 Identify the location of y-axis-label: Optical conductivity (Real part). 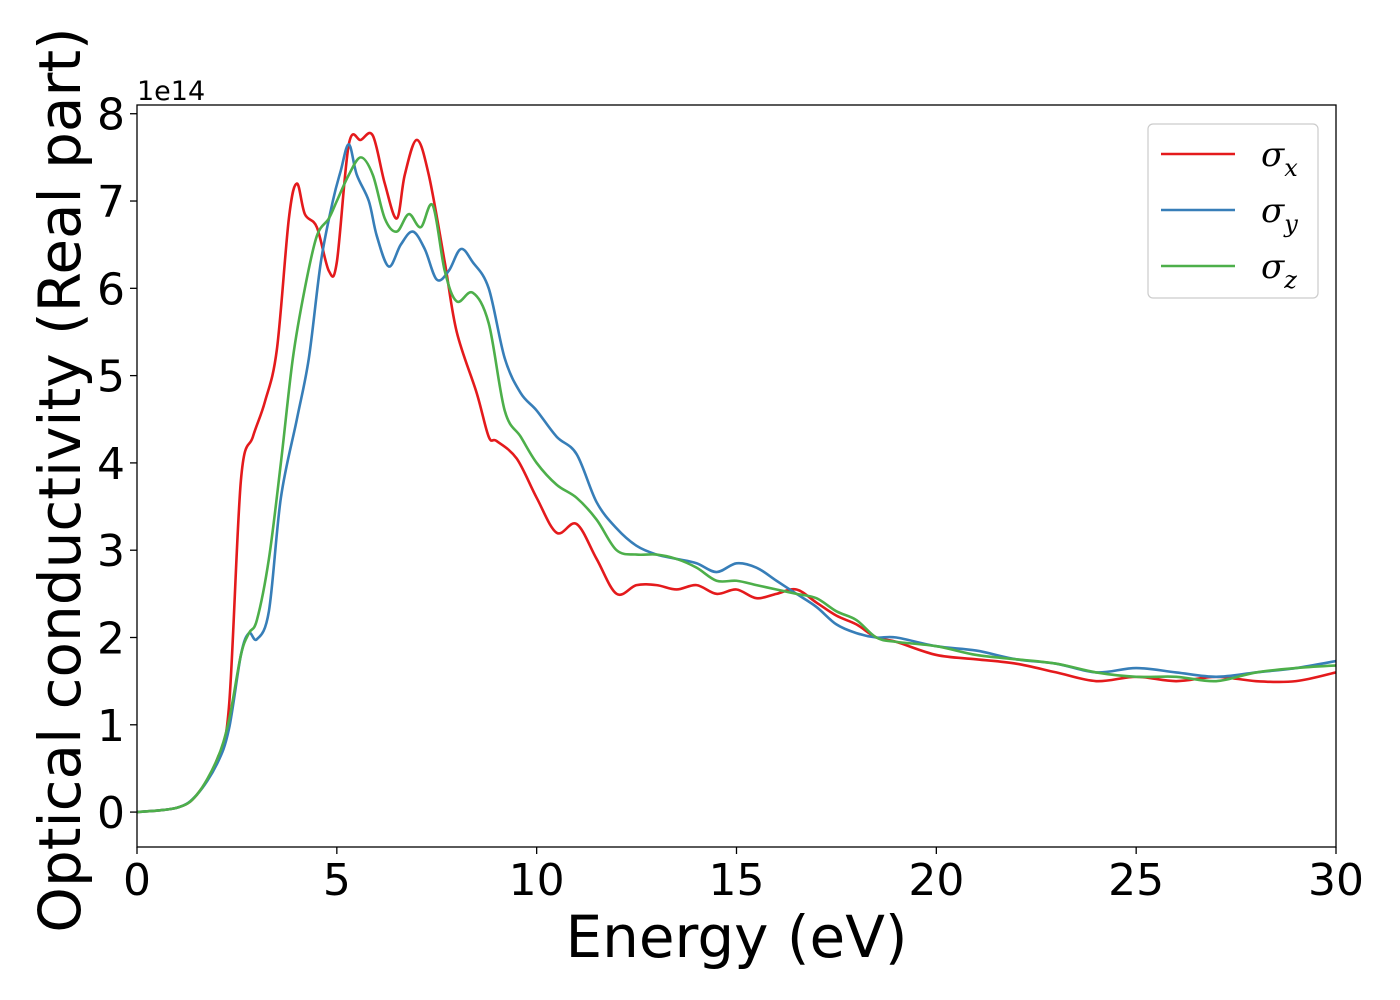
(60, 479).